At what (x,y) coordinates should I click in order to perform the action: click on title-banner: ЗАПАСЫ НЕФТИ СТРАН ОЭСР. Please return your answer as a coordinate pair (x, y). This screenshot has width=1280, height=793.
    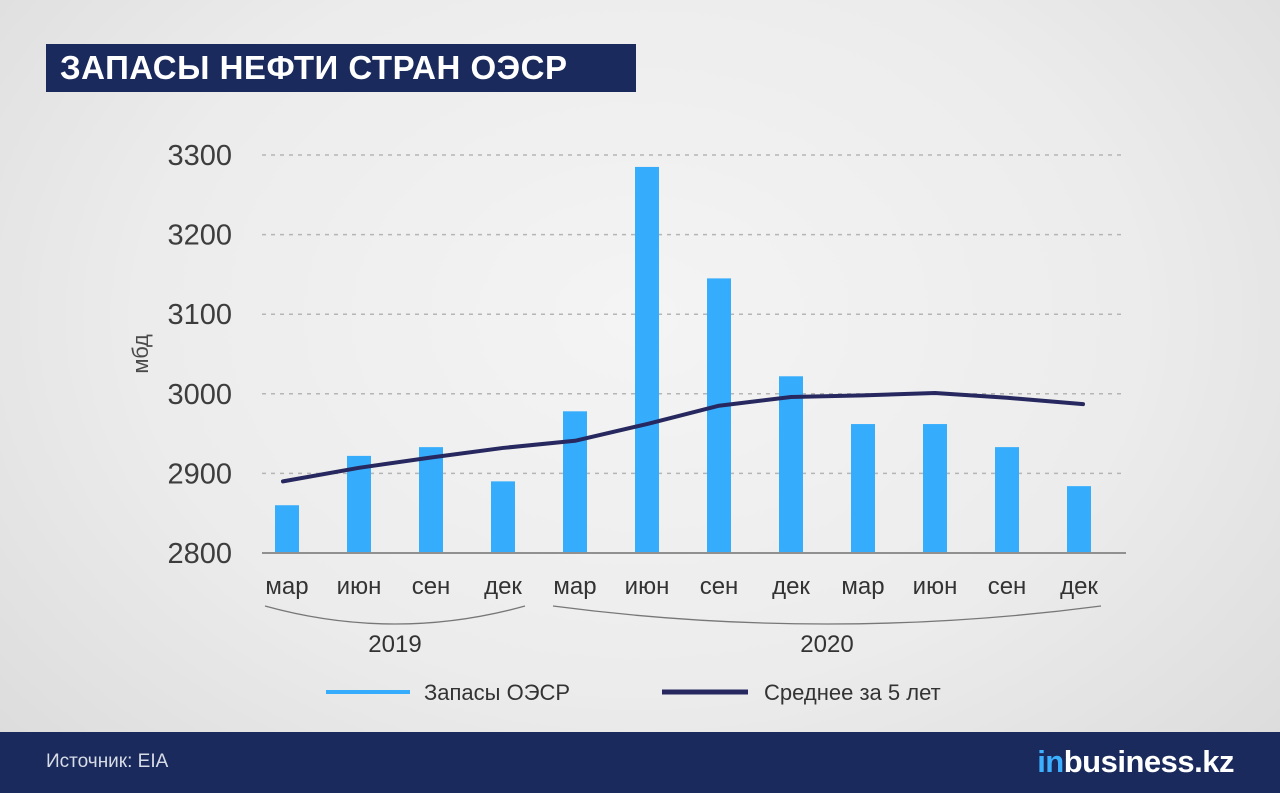
    Looking at the image, I should click on (341, 68).